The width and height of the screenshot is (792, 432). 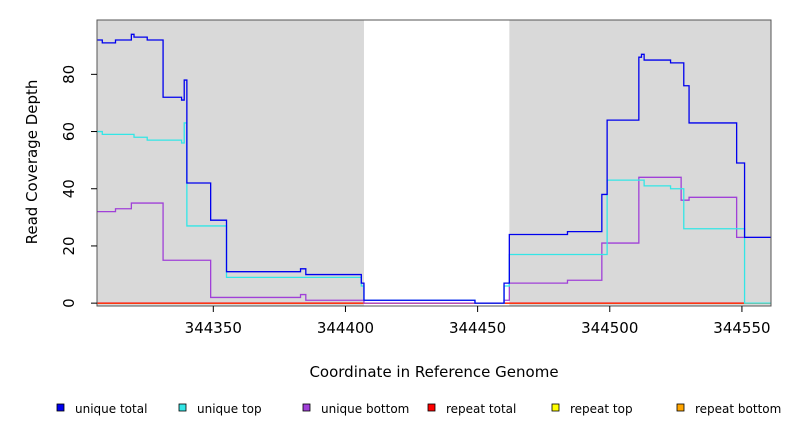 I want to click on x-tick-label: 344500, so click(x=609, y=328).